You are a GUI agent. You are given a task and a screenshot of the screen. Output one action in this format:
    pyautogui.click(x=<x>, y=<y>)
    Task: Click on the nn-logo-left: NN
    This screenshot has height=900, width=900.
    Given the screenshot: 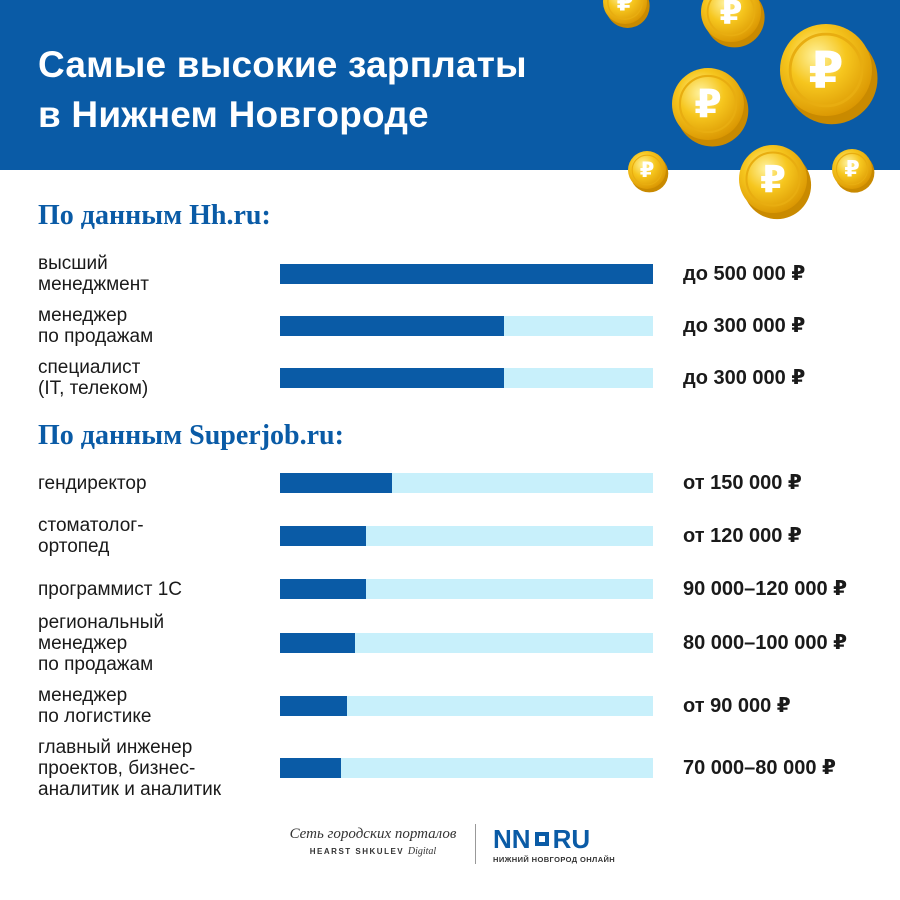 What is the action you would take?
    pyautogui.click(x=512, y=839)
    